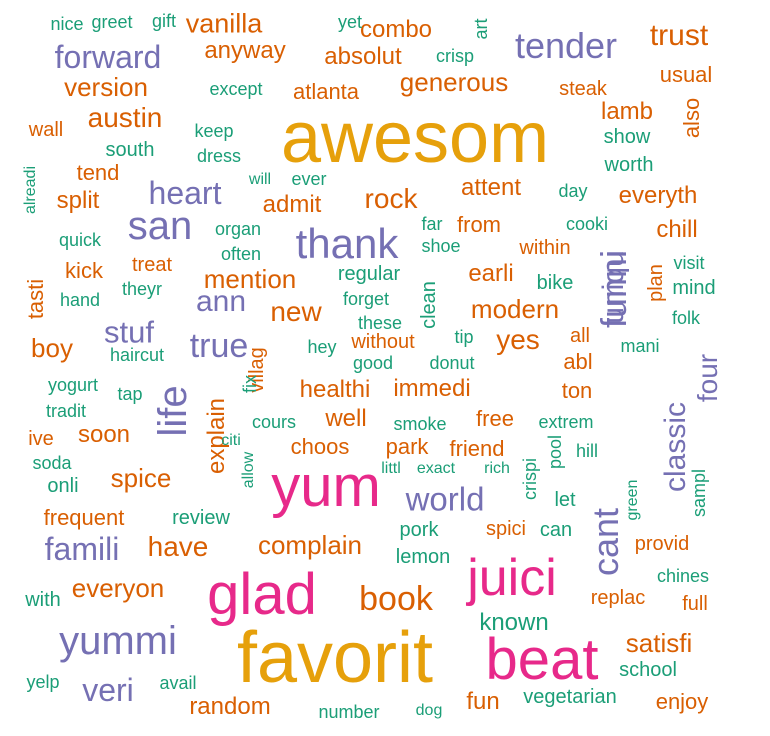 The height and width of the screenshot is (736, 770). Describe the element at coordinates (250, 384) in the screenshot. I see `cloud-word: fix` at that location.